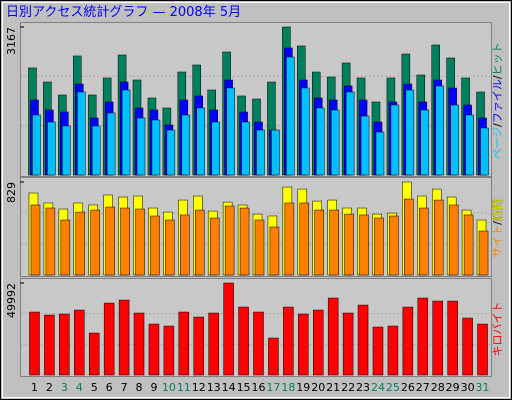  I want to click on x-tick-label: 9, so click(153, 387).